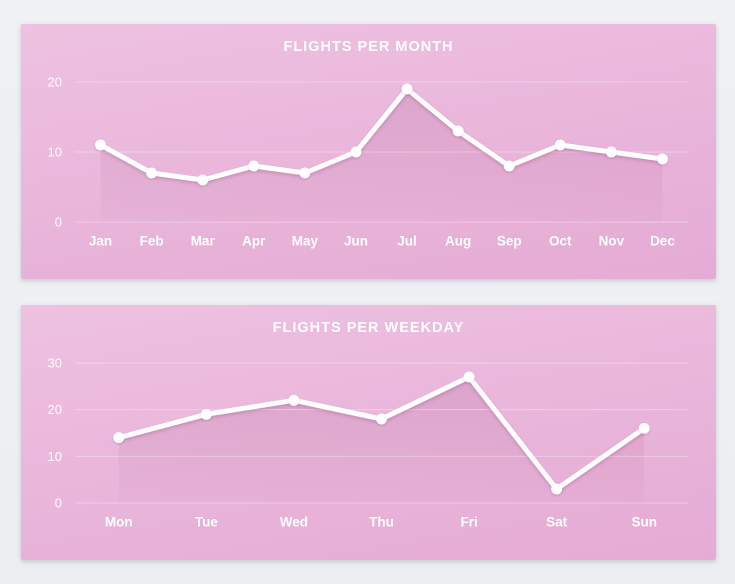 This screenshot has height=584, width=735. I want to click on flights-per-weekday-title: FLIGHTS PER WEEKDAY, so click(368, 328).